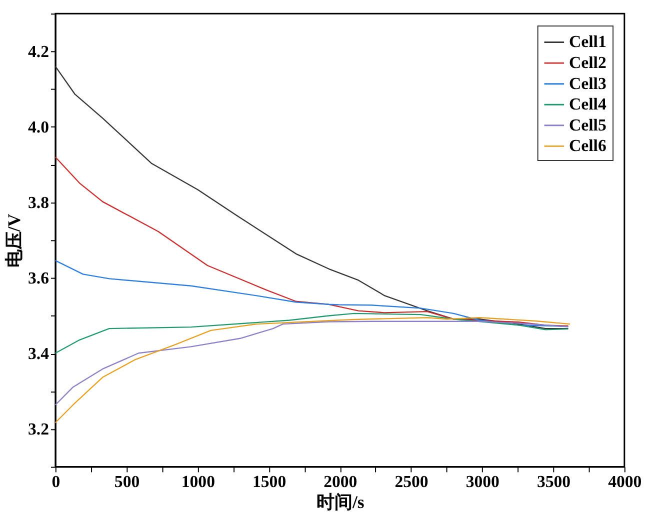 The image size is (663, 520). I want to click on x-tick-label: 0, so click(56, 482).